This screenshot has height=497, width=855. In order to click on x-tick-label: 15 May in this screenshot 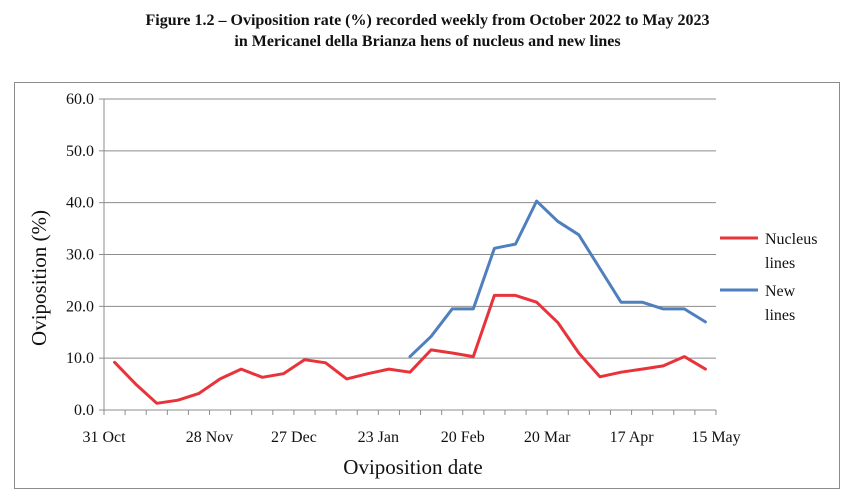, I will do `click(715, 437)`.